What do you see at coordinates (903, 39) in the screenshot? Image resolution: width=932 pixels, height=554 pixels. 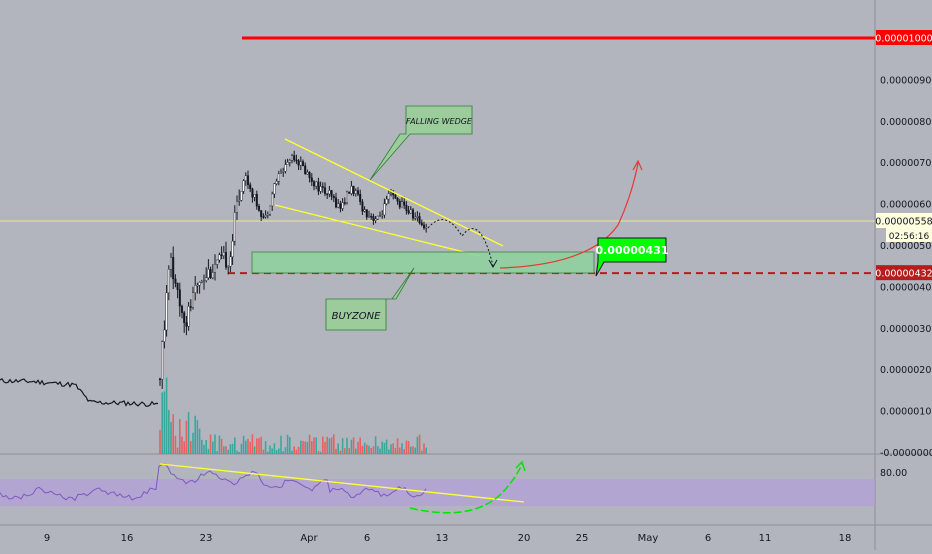 I see `target-price-text: 0.00001000` at bounding box center [903, 39].